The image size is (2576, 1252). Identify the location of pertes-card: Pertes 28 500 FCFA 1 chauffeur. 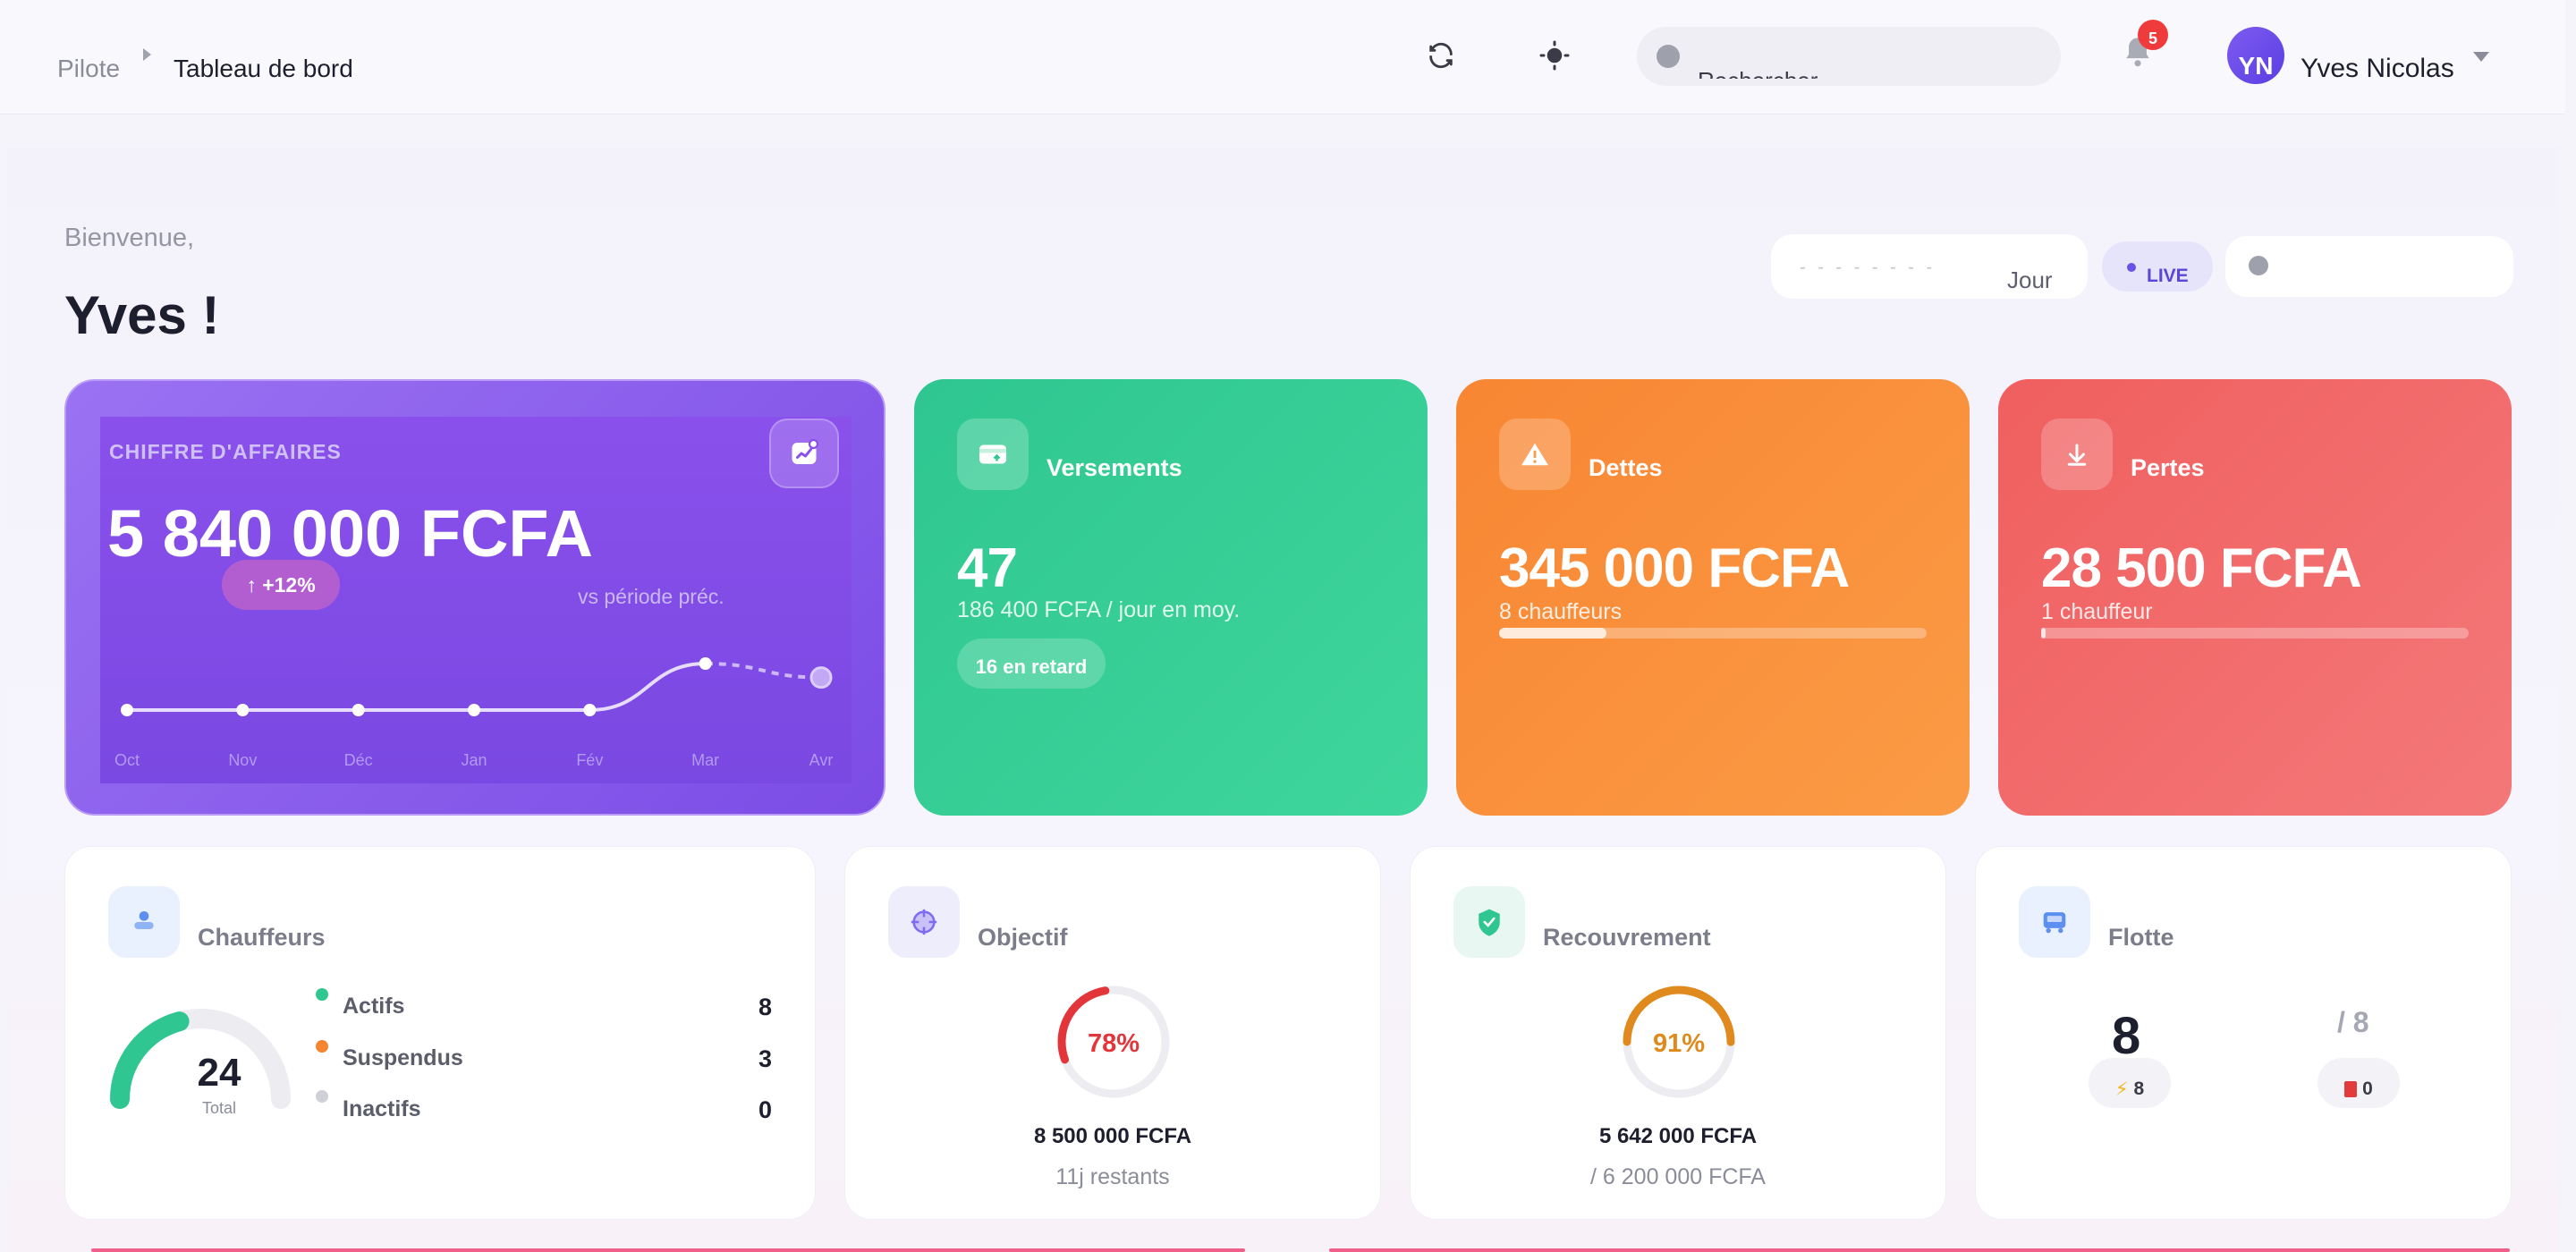
(2255, 597).